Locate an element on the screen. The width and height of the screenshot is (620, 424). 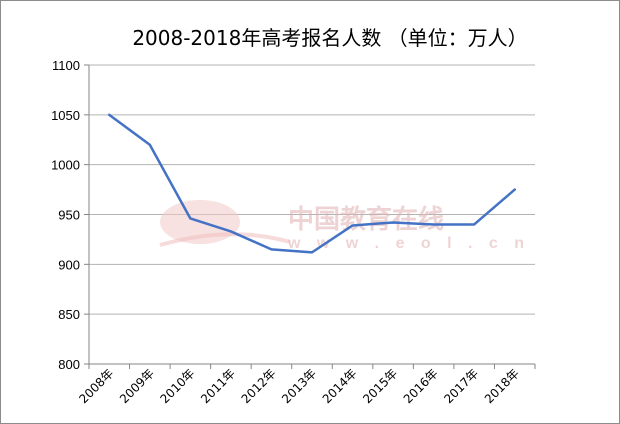
x-tick-label: 2017年 is located at coordinates (461, 386).